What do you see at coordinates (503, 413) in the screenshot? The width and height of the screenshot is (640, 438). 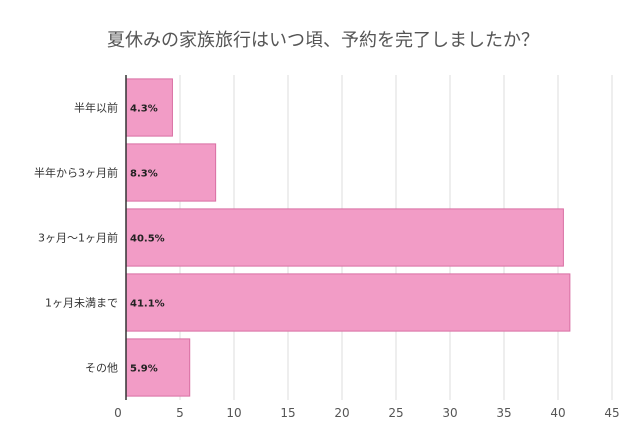 I see `x-tick-label: 35` at bounding box center [503, 413].